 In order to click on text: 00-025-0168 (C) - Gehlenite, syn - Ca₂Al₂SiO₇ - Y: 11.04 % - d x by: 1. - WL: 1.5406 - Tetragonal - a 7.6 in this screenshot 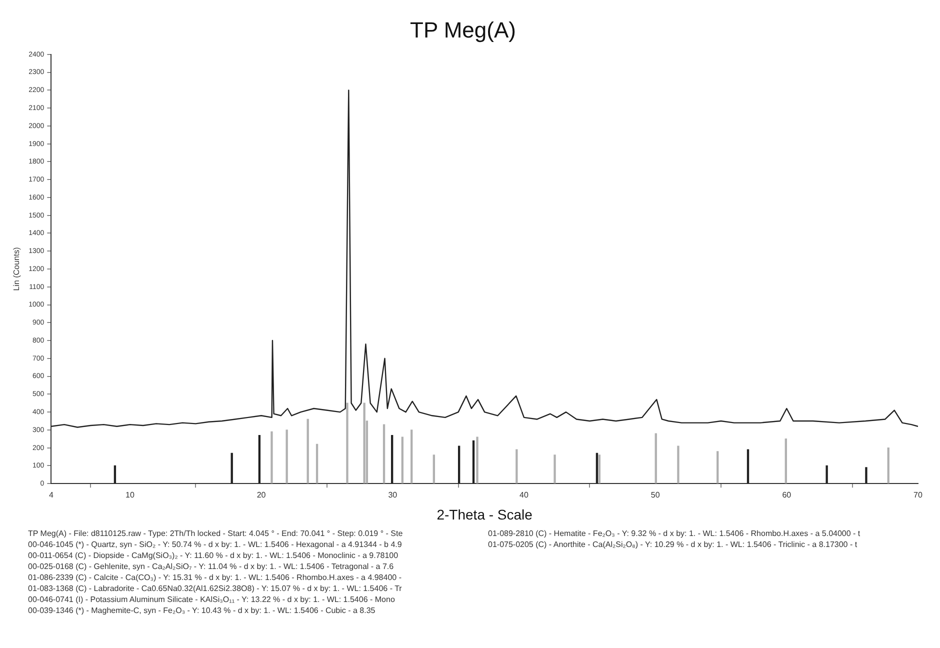, I will do `click(211, 566)`.